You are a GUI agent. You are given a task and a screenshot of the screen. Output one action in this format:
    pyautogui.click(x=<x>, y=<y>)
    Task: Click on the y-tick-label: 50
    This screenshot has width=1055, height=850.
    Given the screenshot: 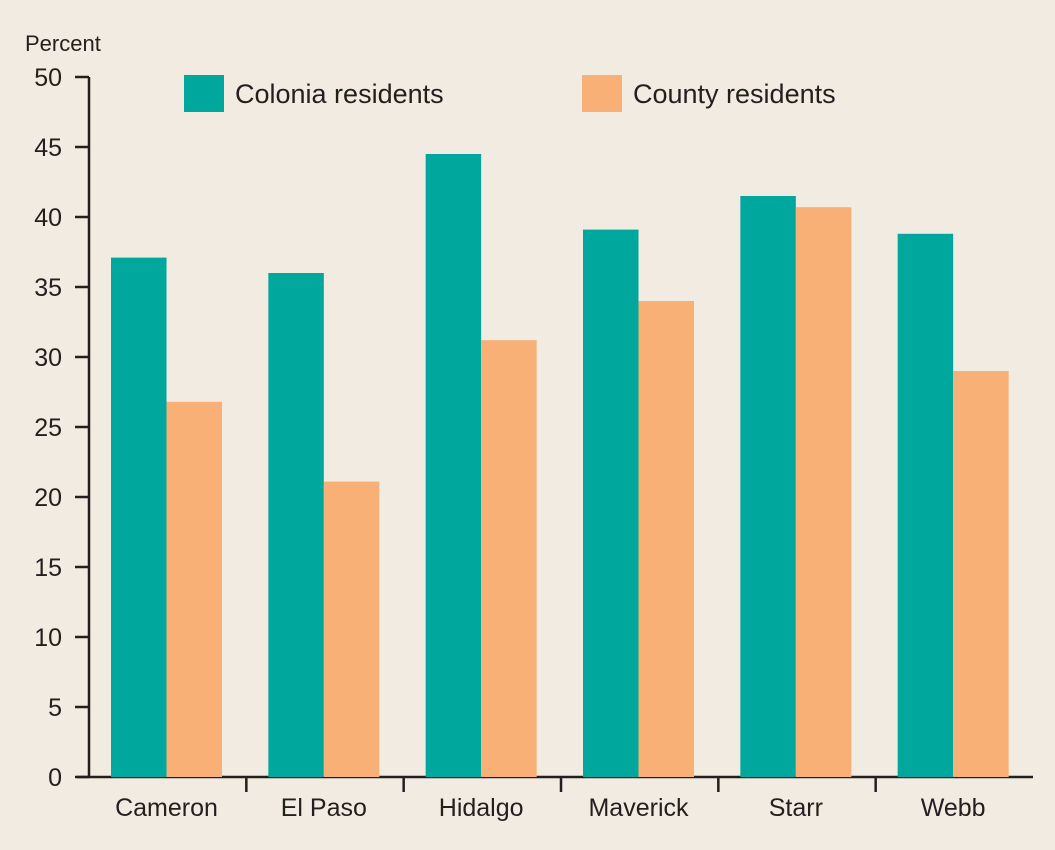 What is the action you would take?
    pyautogui.click(x=48, y=78)
    